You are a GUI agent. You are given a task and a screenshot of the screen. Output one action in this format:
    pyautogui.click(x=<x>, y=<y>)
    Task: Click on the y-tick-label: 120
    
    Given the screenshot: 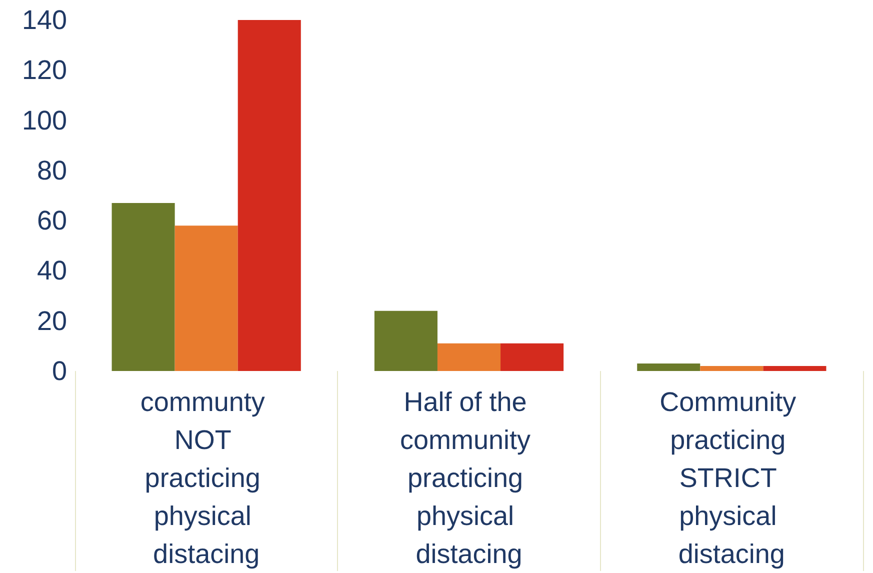 What is the action you would take?
    pyautogui.click(x=44, y=70)
    